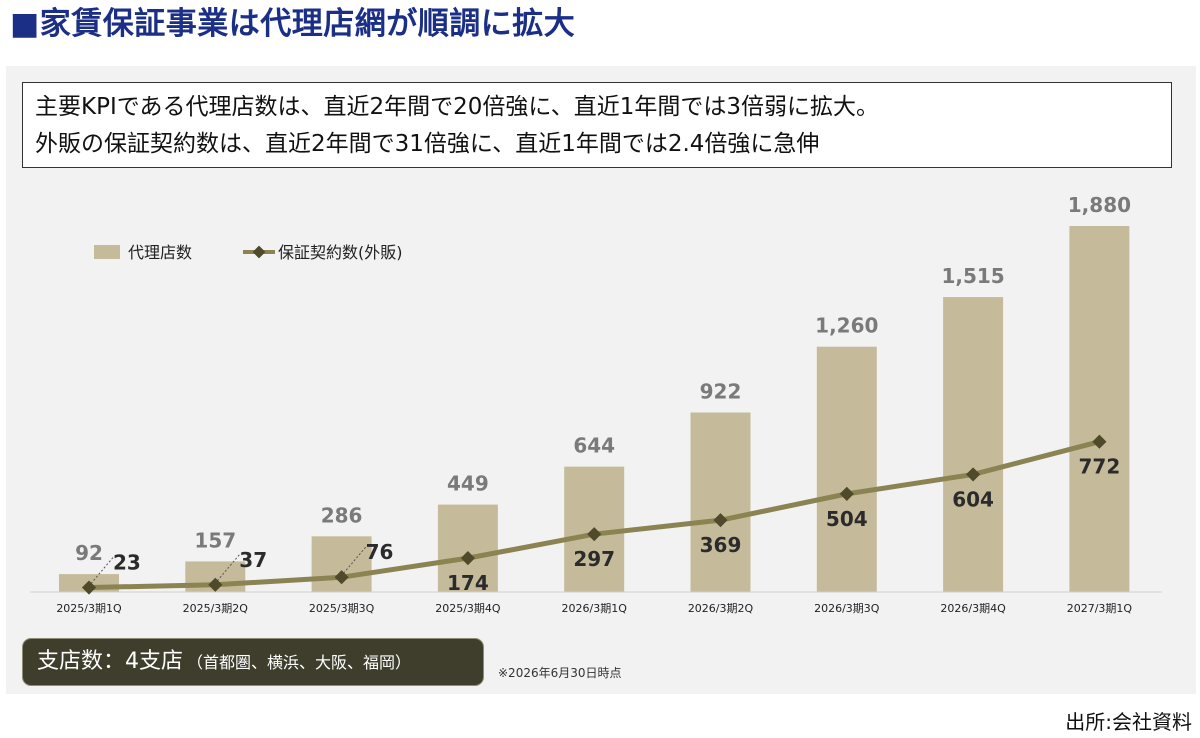 This screenshot has width=1200, height=738. Describe the element at coordinates (847, 519) in the screenshot. I see `line-label-7: 504` at that location.